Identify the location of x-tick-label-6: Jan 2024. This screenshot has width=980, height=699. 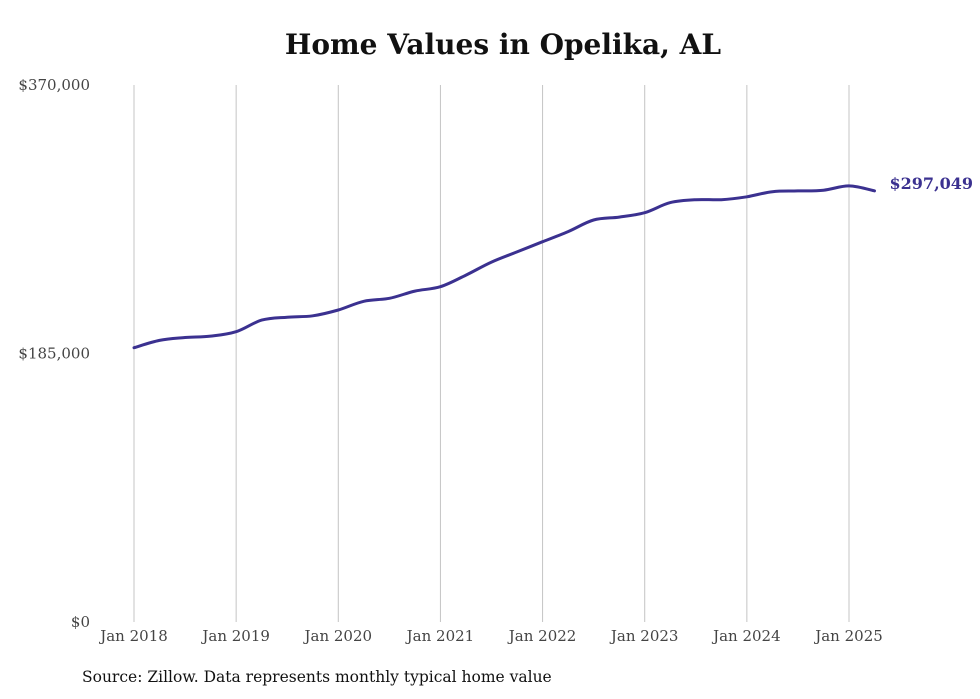
(746, 636).